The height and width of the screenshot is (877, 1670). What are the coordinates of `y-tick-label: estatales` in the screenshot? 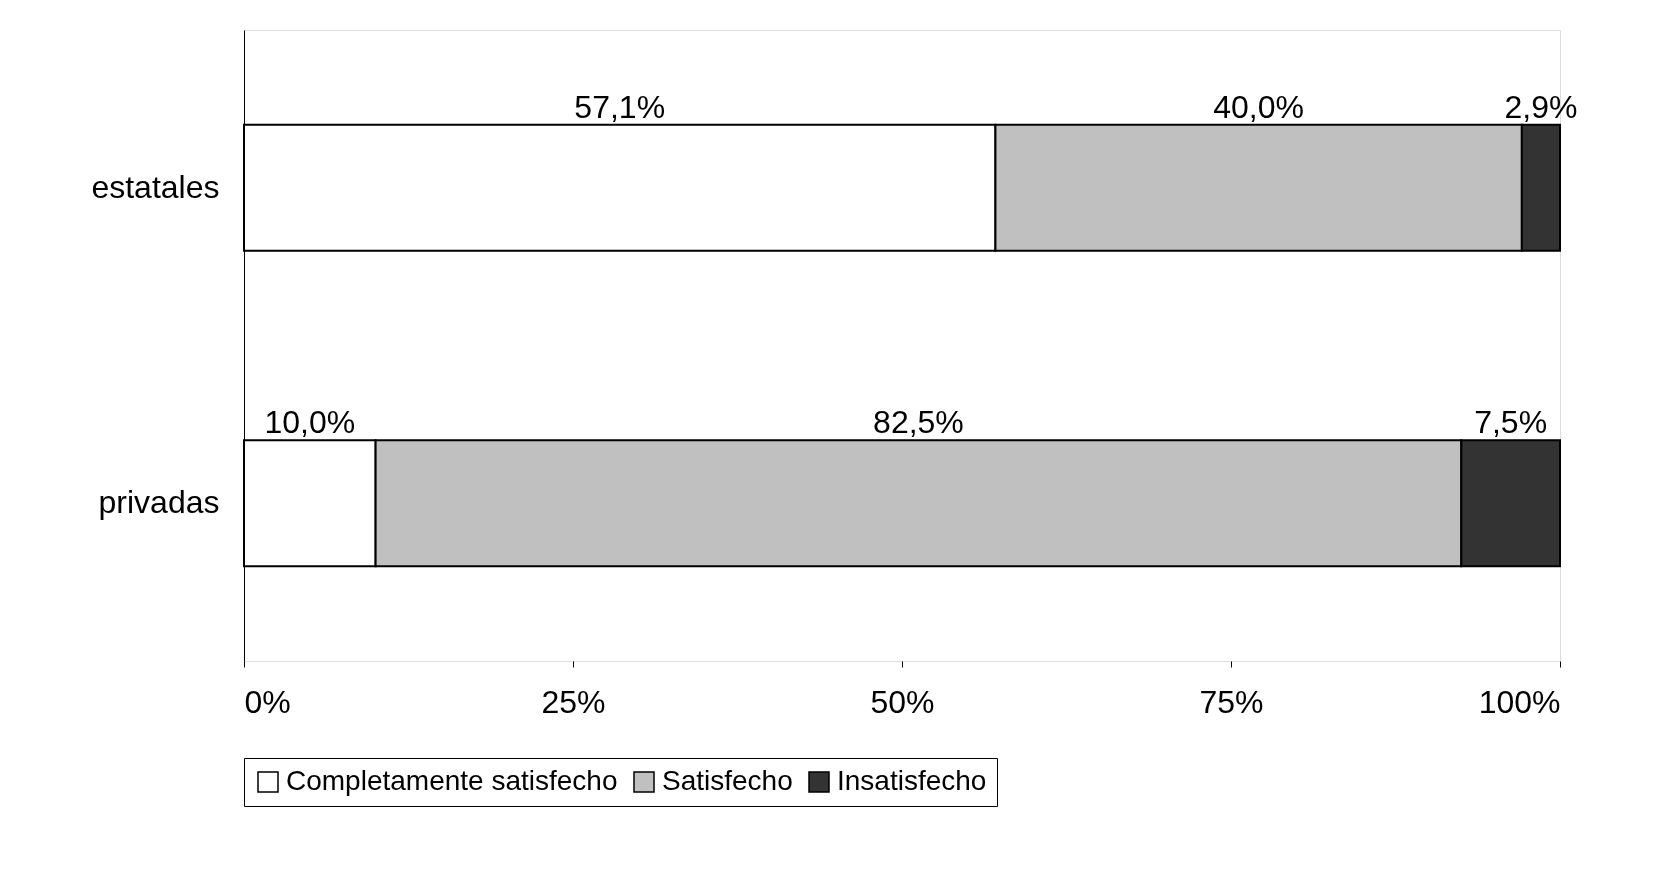 It's located at (155, 186).